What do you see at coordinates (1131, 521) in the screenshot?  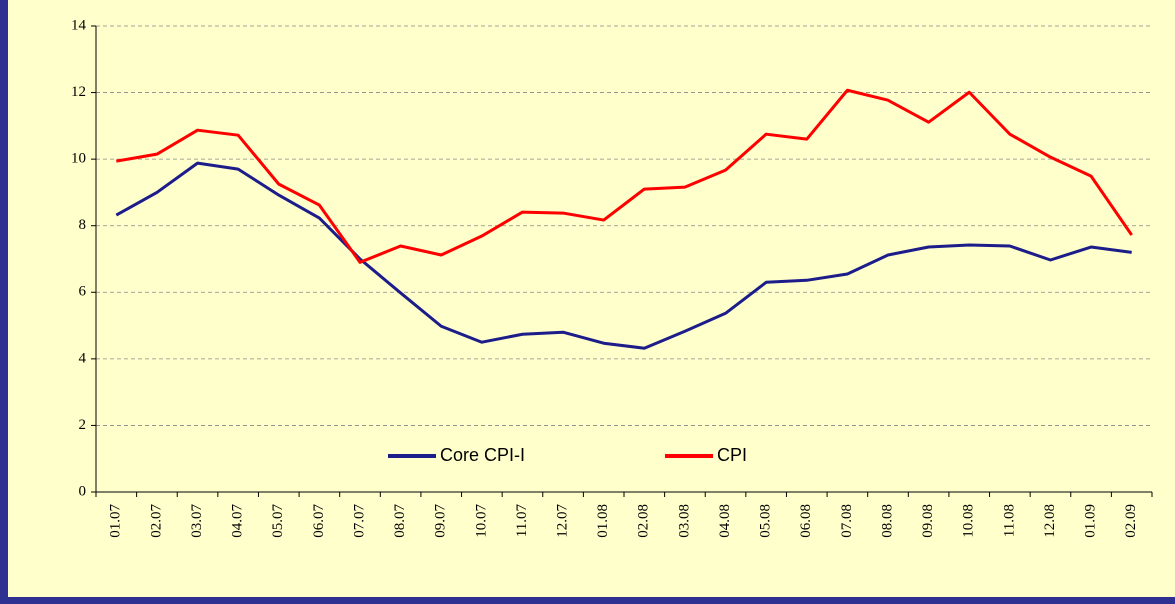 I see `x-tick-label: 02.09` at bounding box center [1131, 521].